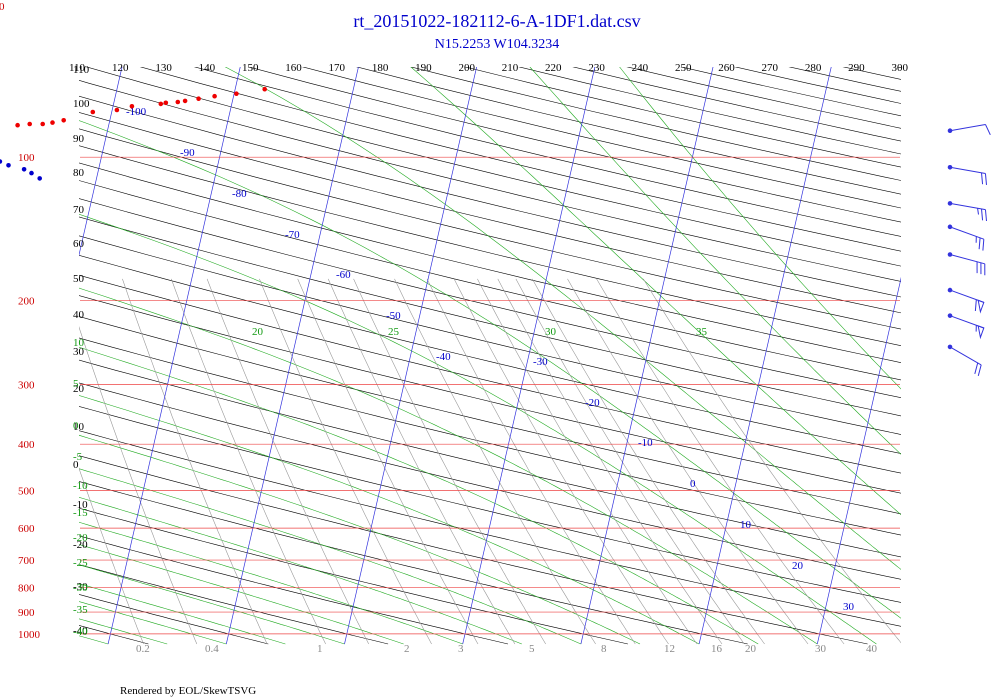 This screenshot has height=700, width=1000. Describe the element at coordinates (24, 169) in the screenshot. I see `dewpoint-point` at that location.